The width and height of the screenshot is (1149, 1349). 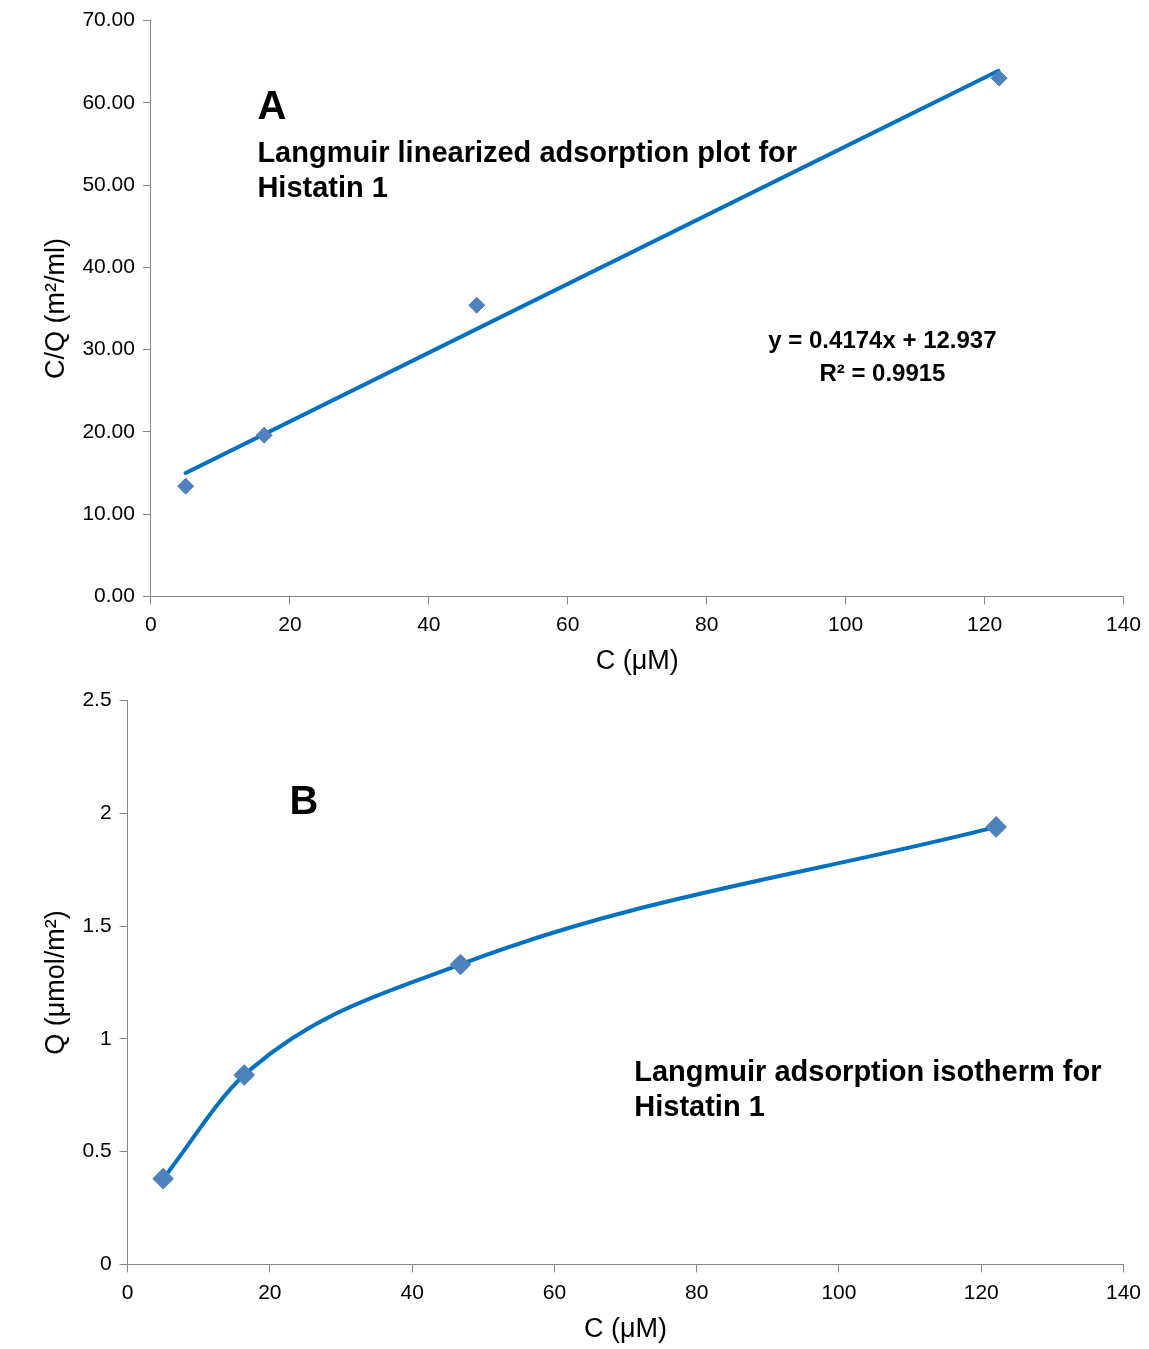 I want to click on y-axis-title: Q (μmol/m²), so click(x=54, y=982).